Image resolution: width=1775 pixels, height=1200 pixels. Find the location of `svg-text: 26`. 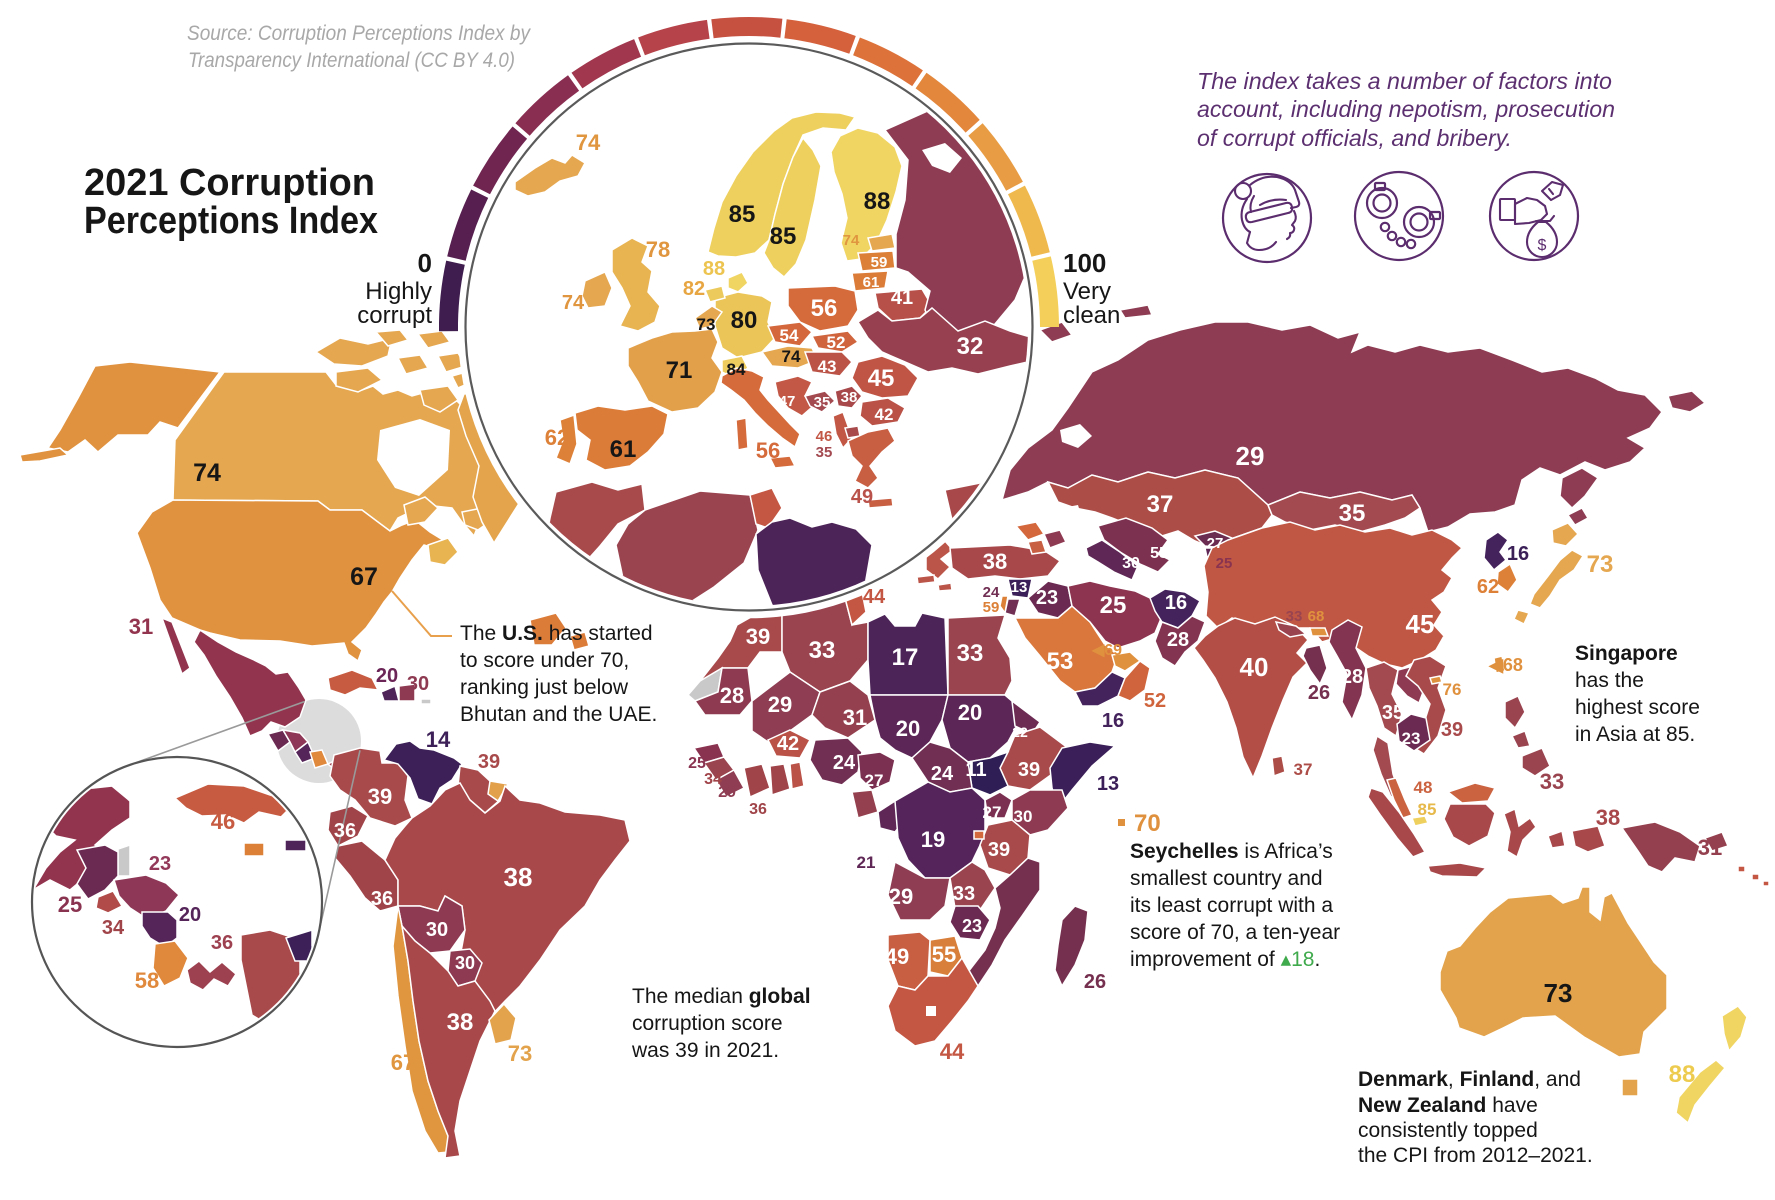

svg-text: 26 is located at coordinates (1095, 982).